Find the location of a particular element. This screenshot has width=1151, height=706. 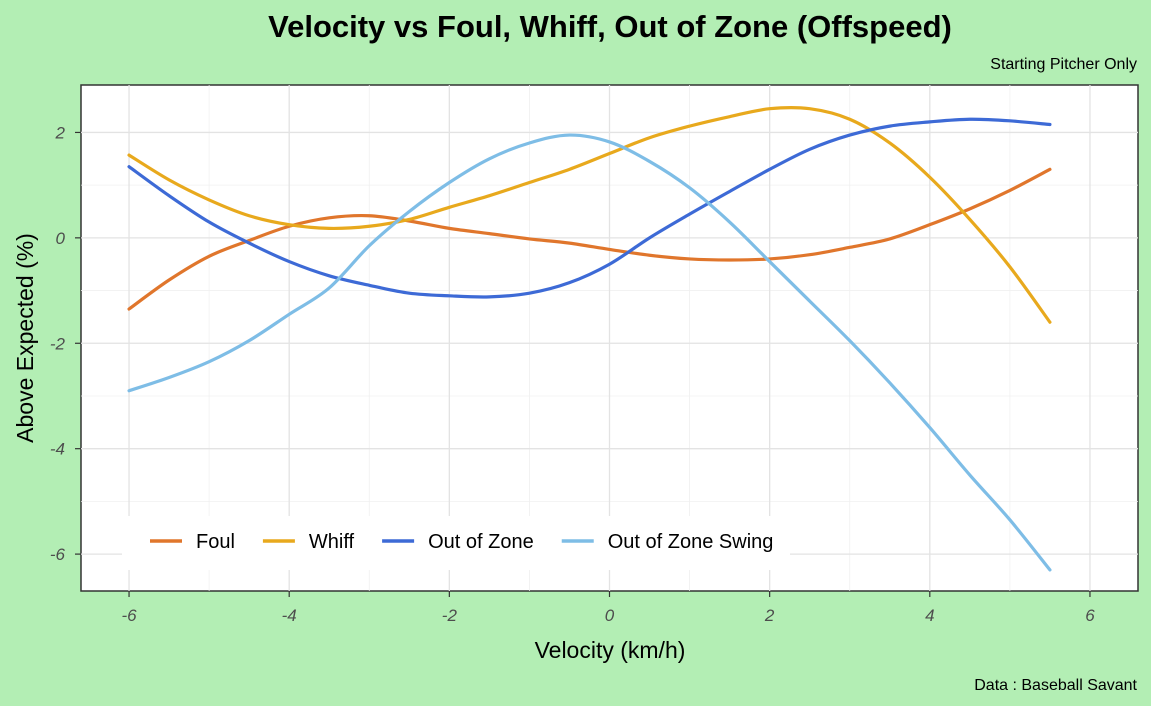

y-axis-ticks: -6 -4 -2 0 2 is located at coordinates (65, 343).